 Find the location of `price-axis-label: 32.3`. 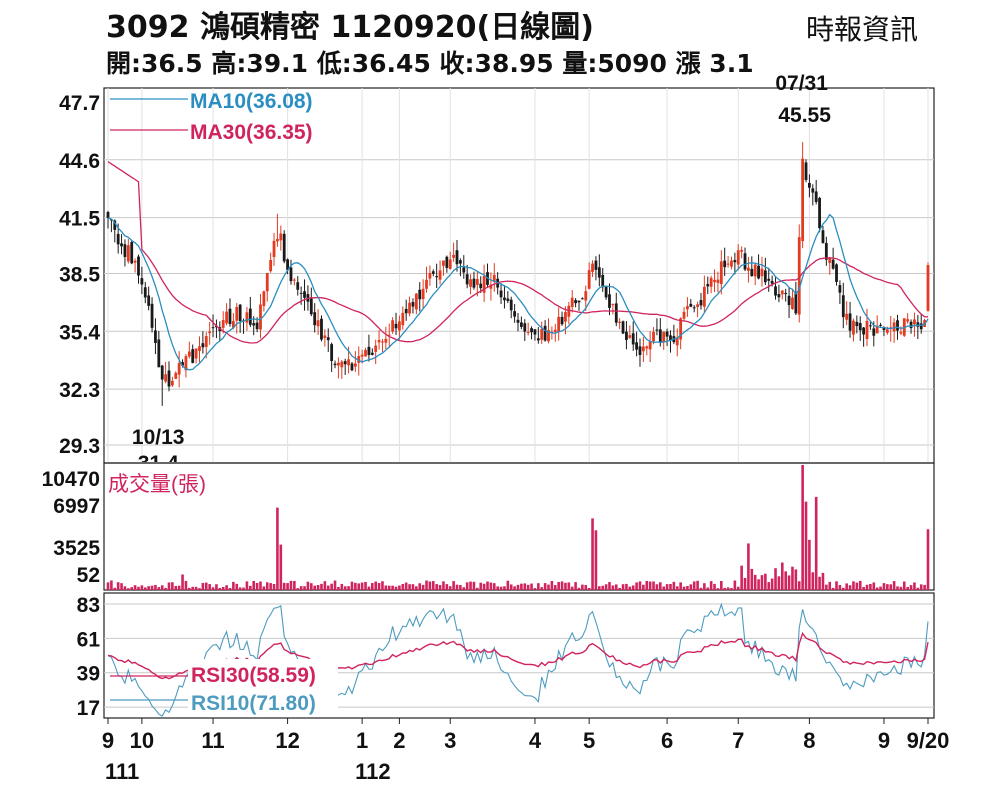

price-axis-label: 32.3 is located at coordinates (79, 390).